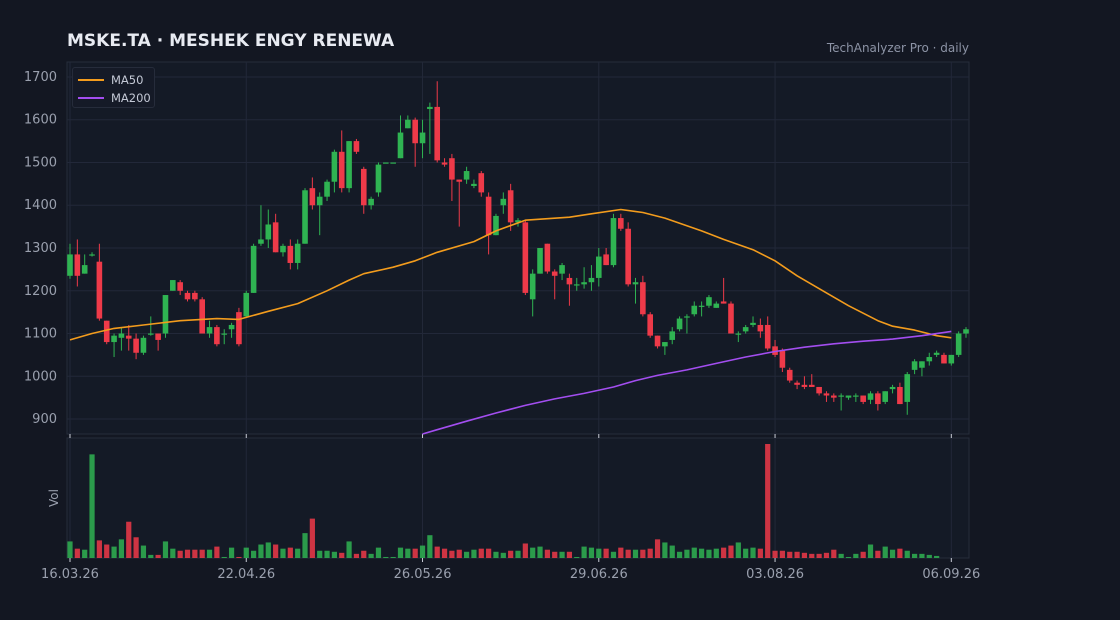  I want to click on x-tick-label: 26.05.26, so click(423, 574).